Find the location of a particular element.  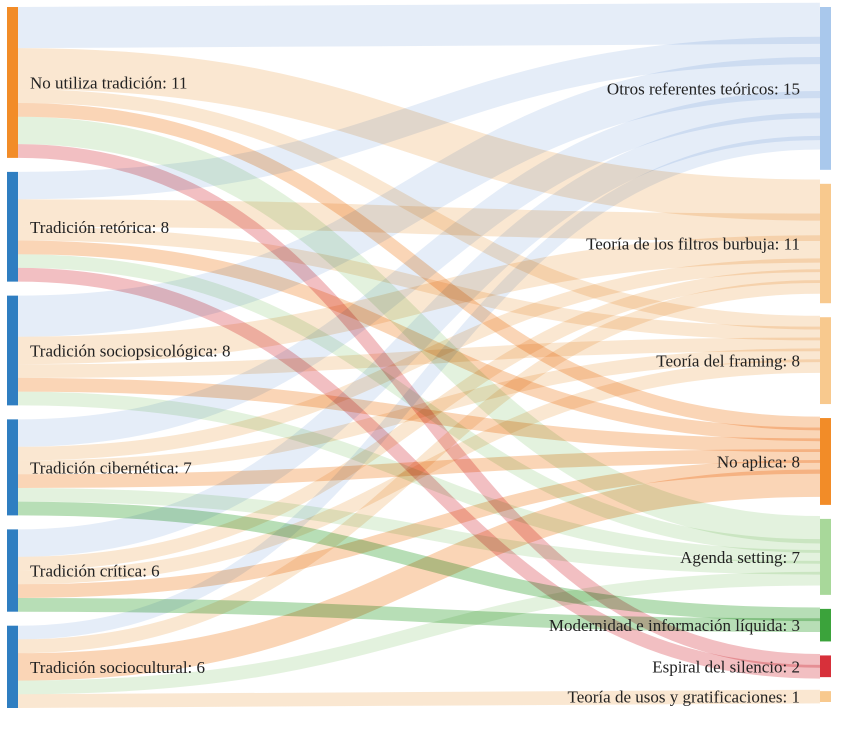

target-node-label: Teoría del framing: 8 is located at coordinates (728, 361).